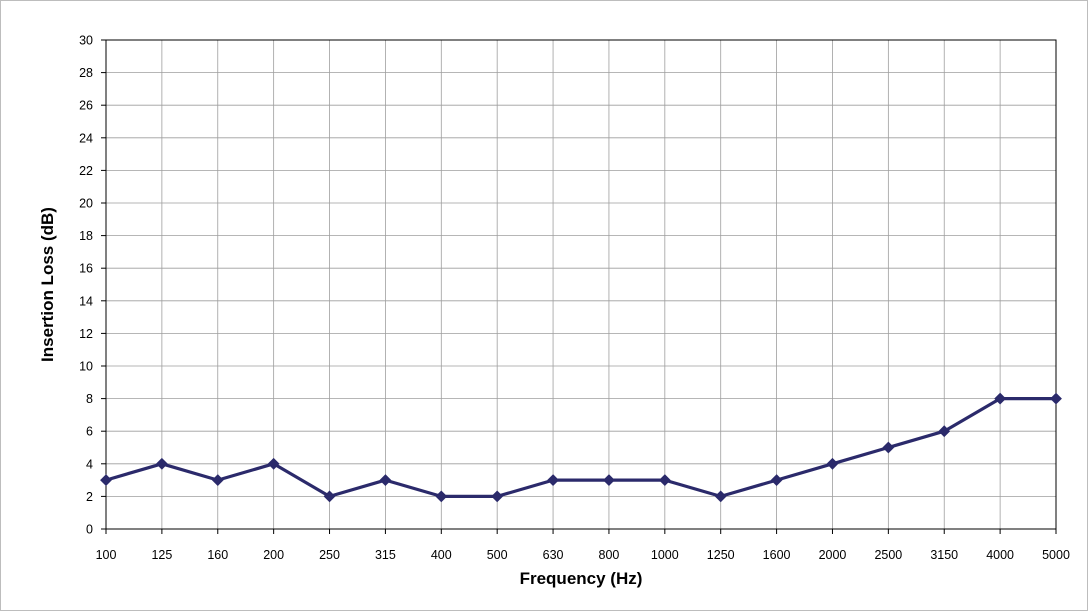  What do you see at coordinates (273, 555) in the screenshot?
I see `x-tick-label: 200` at bounding box center [273, 555].